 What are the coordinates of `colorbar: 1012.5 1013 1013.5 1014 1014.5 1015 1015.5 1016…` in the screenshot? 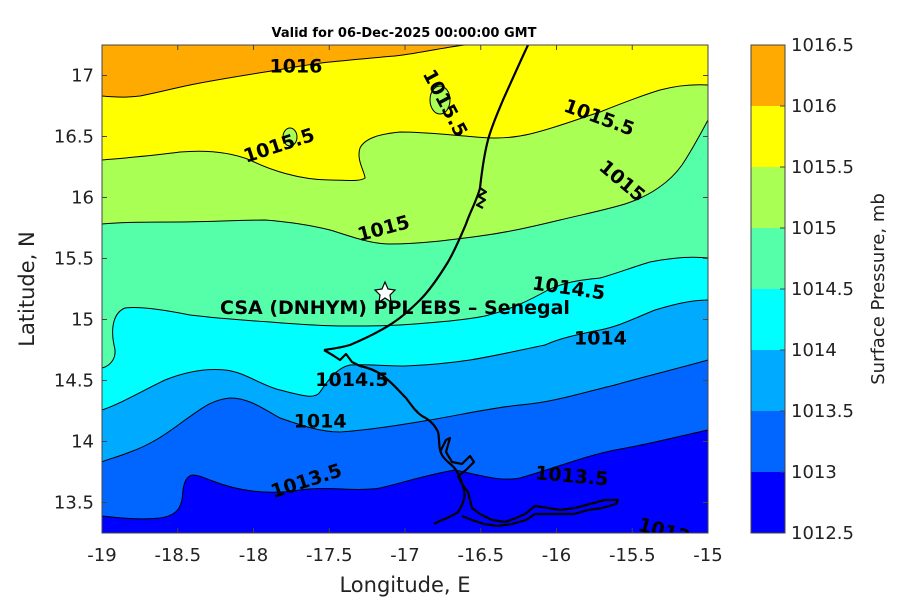 It's located at (802, 289).